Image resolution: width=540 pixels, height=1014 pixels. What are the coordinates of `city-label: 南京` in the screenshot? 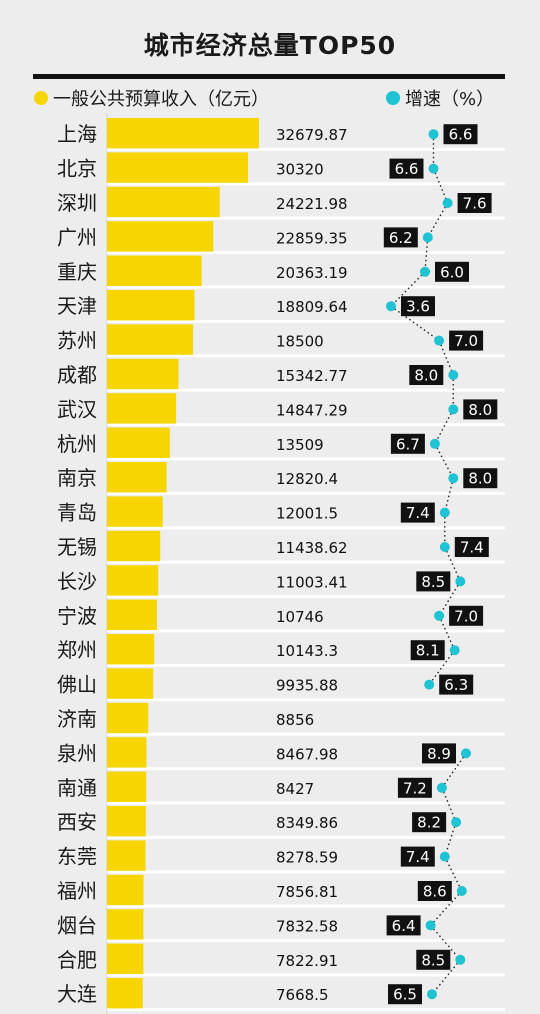 It's located at (77, 478).